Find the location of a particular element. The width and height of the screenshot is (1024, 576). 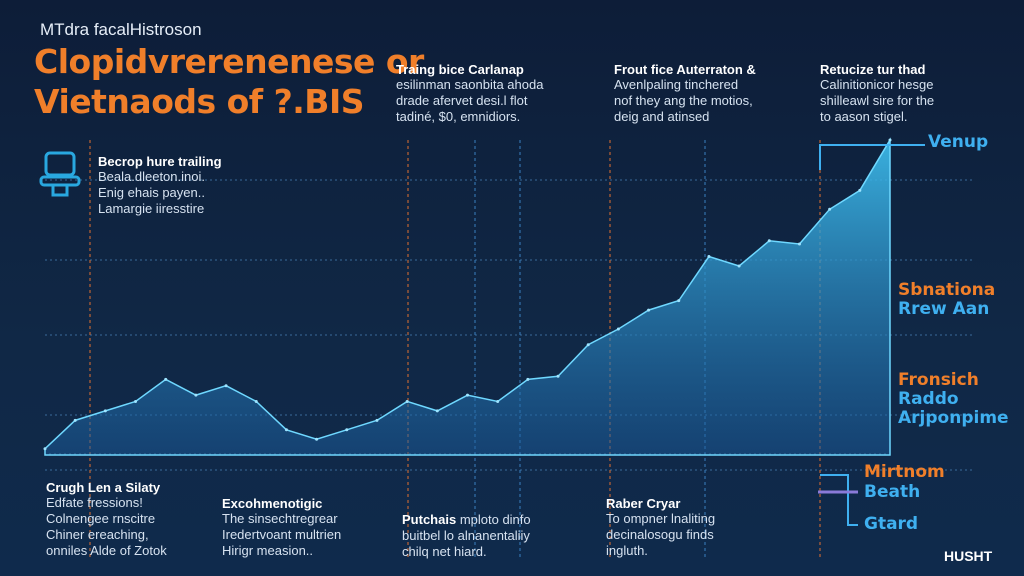

side-label: Raddo is located at coordinates (928, 399).